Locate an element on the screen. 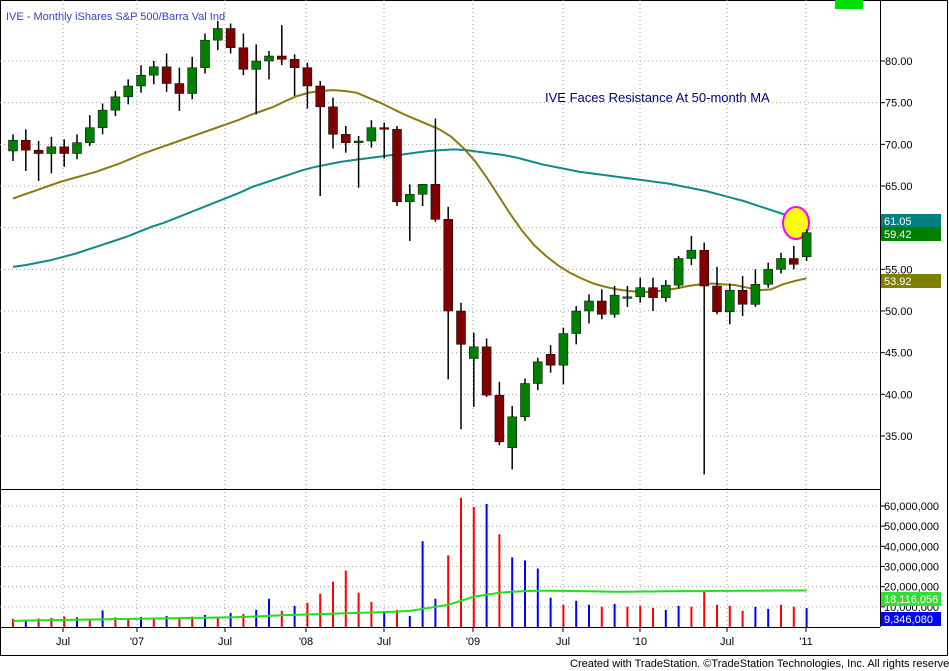 The height and width of the screenshot is (671, 949). moving-average-long is located at coordinates (409, 208).